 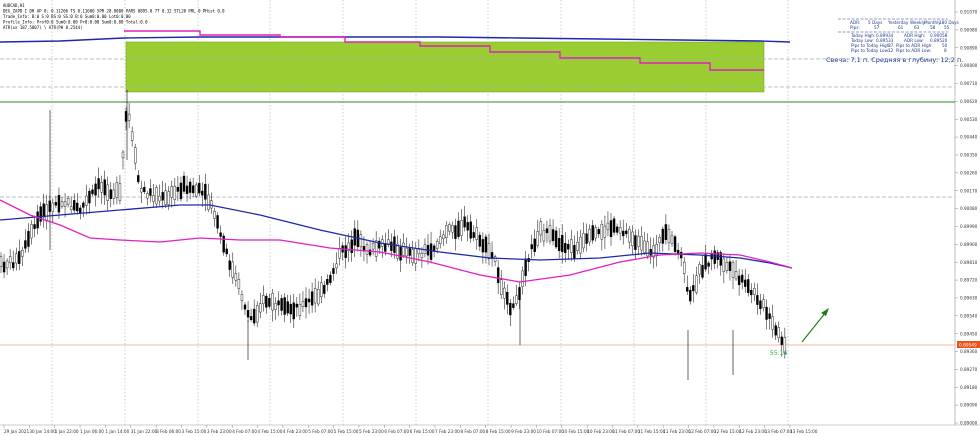 I want to click on time-label: 12 Feb 07:00, so click(x=703, y=431).